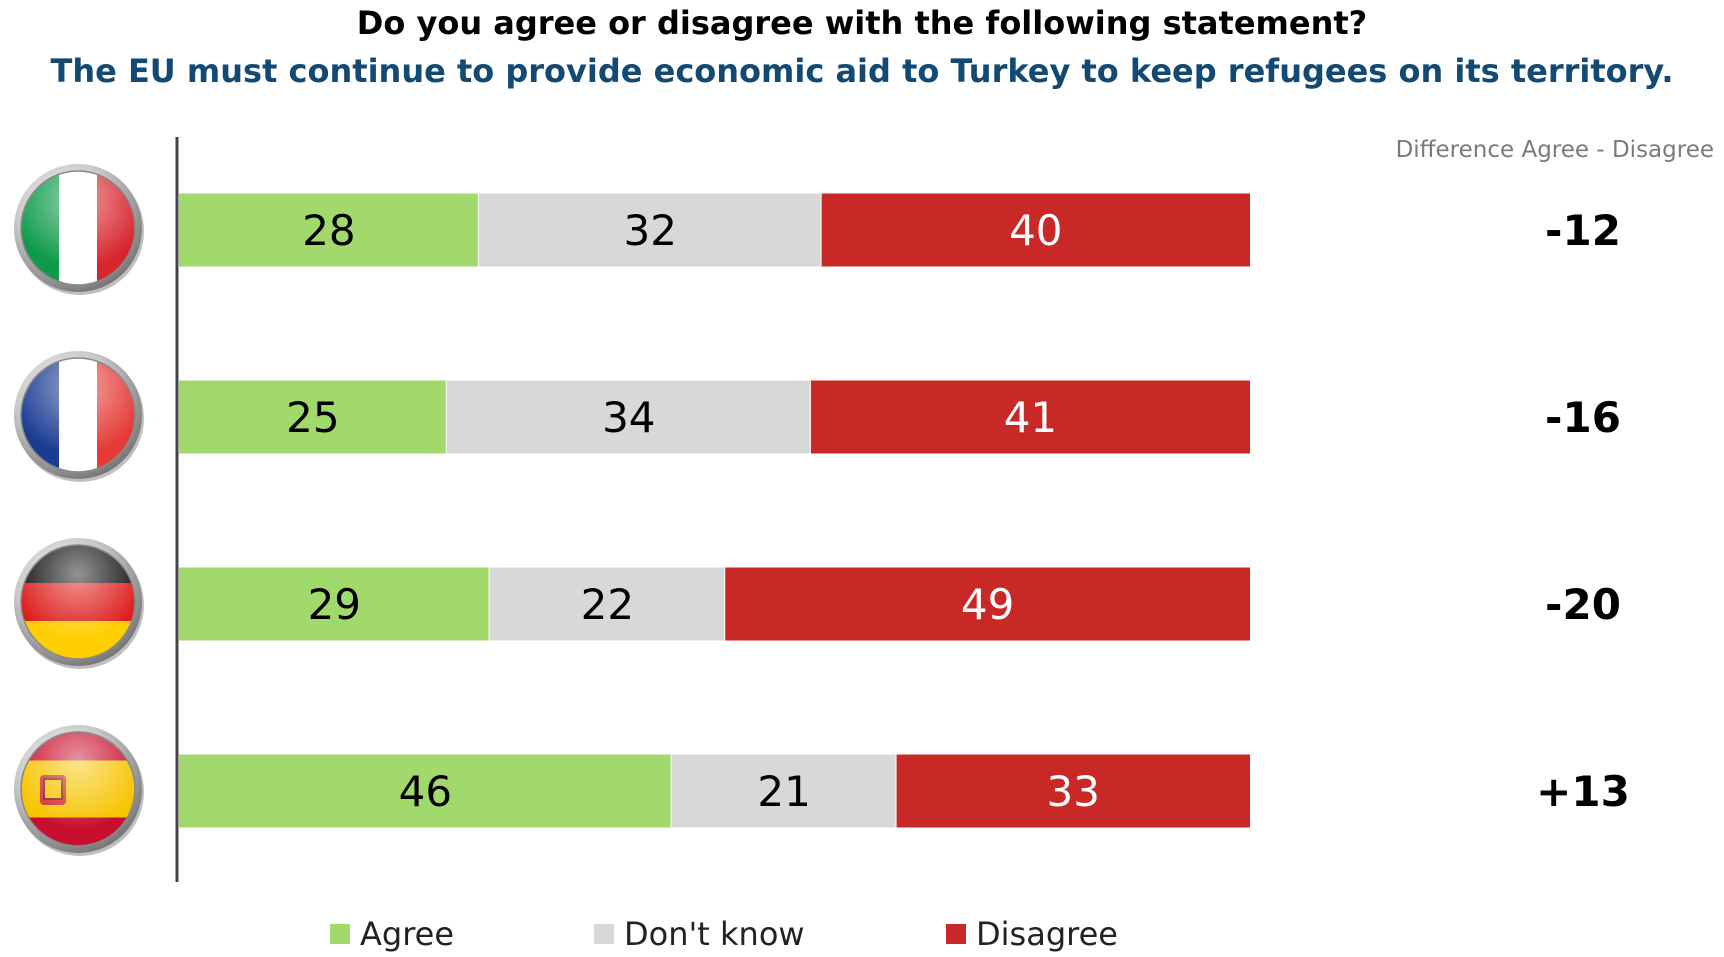 The height and width of the screenshot is (957, 1724). Describe the element at coordinates (79, 416) in the screenshot. I see `france-flag-icon` at that location.